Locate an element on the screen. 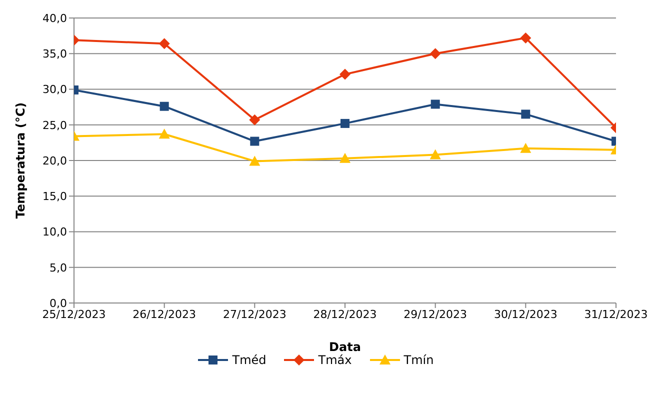 This screenshot has height=395, width=660. y-tick-label: 40,0 is located at coordinates (54, 18).